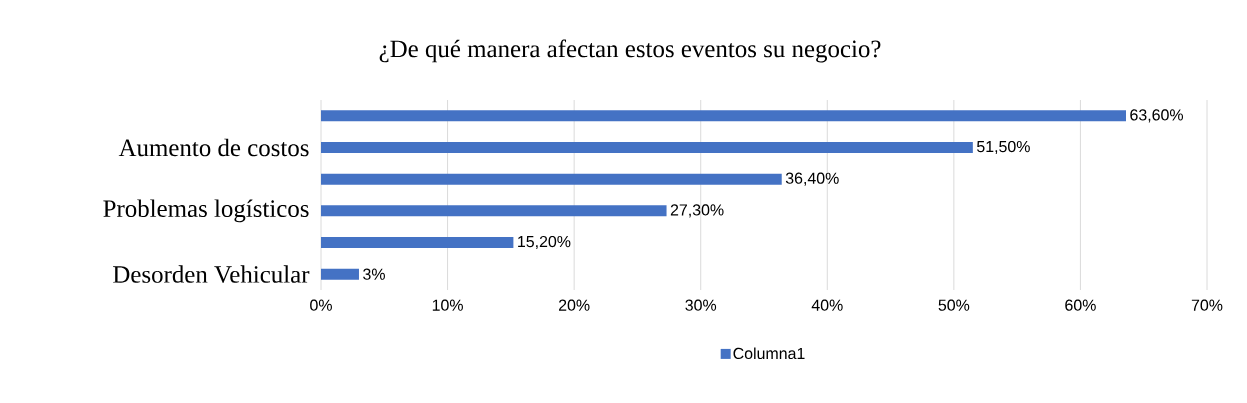 This screenshot has height=403, width=1247. What do you see at coordinates (1207, 305) in the screenshot?
I see `x-tick-label: 70%` at bounding box center [1207, 305].